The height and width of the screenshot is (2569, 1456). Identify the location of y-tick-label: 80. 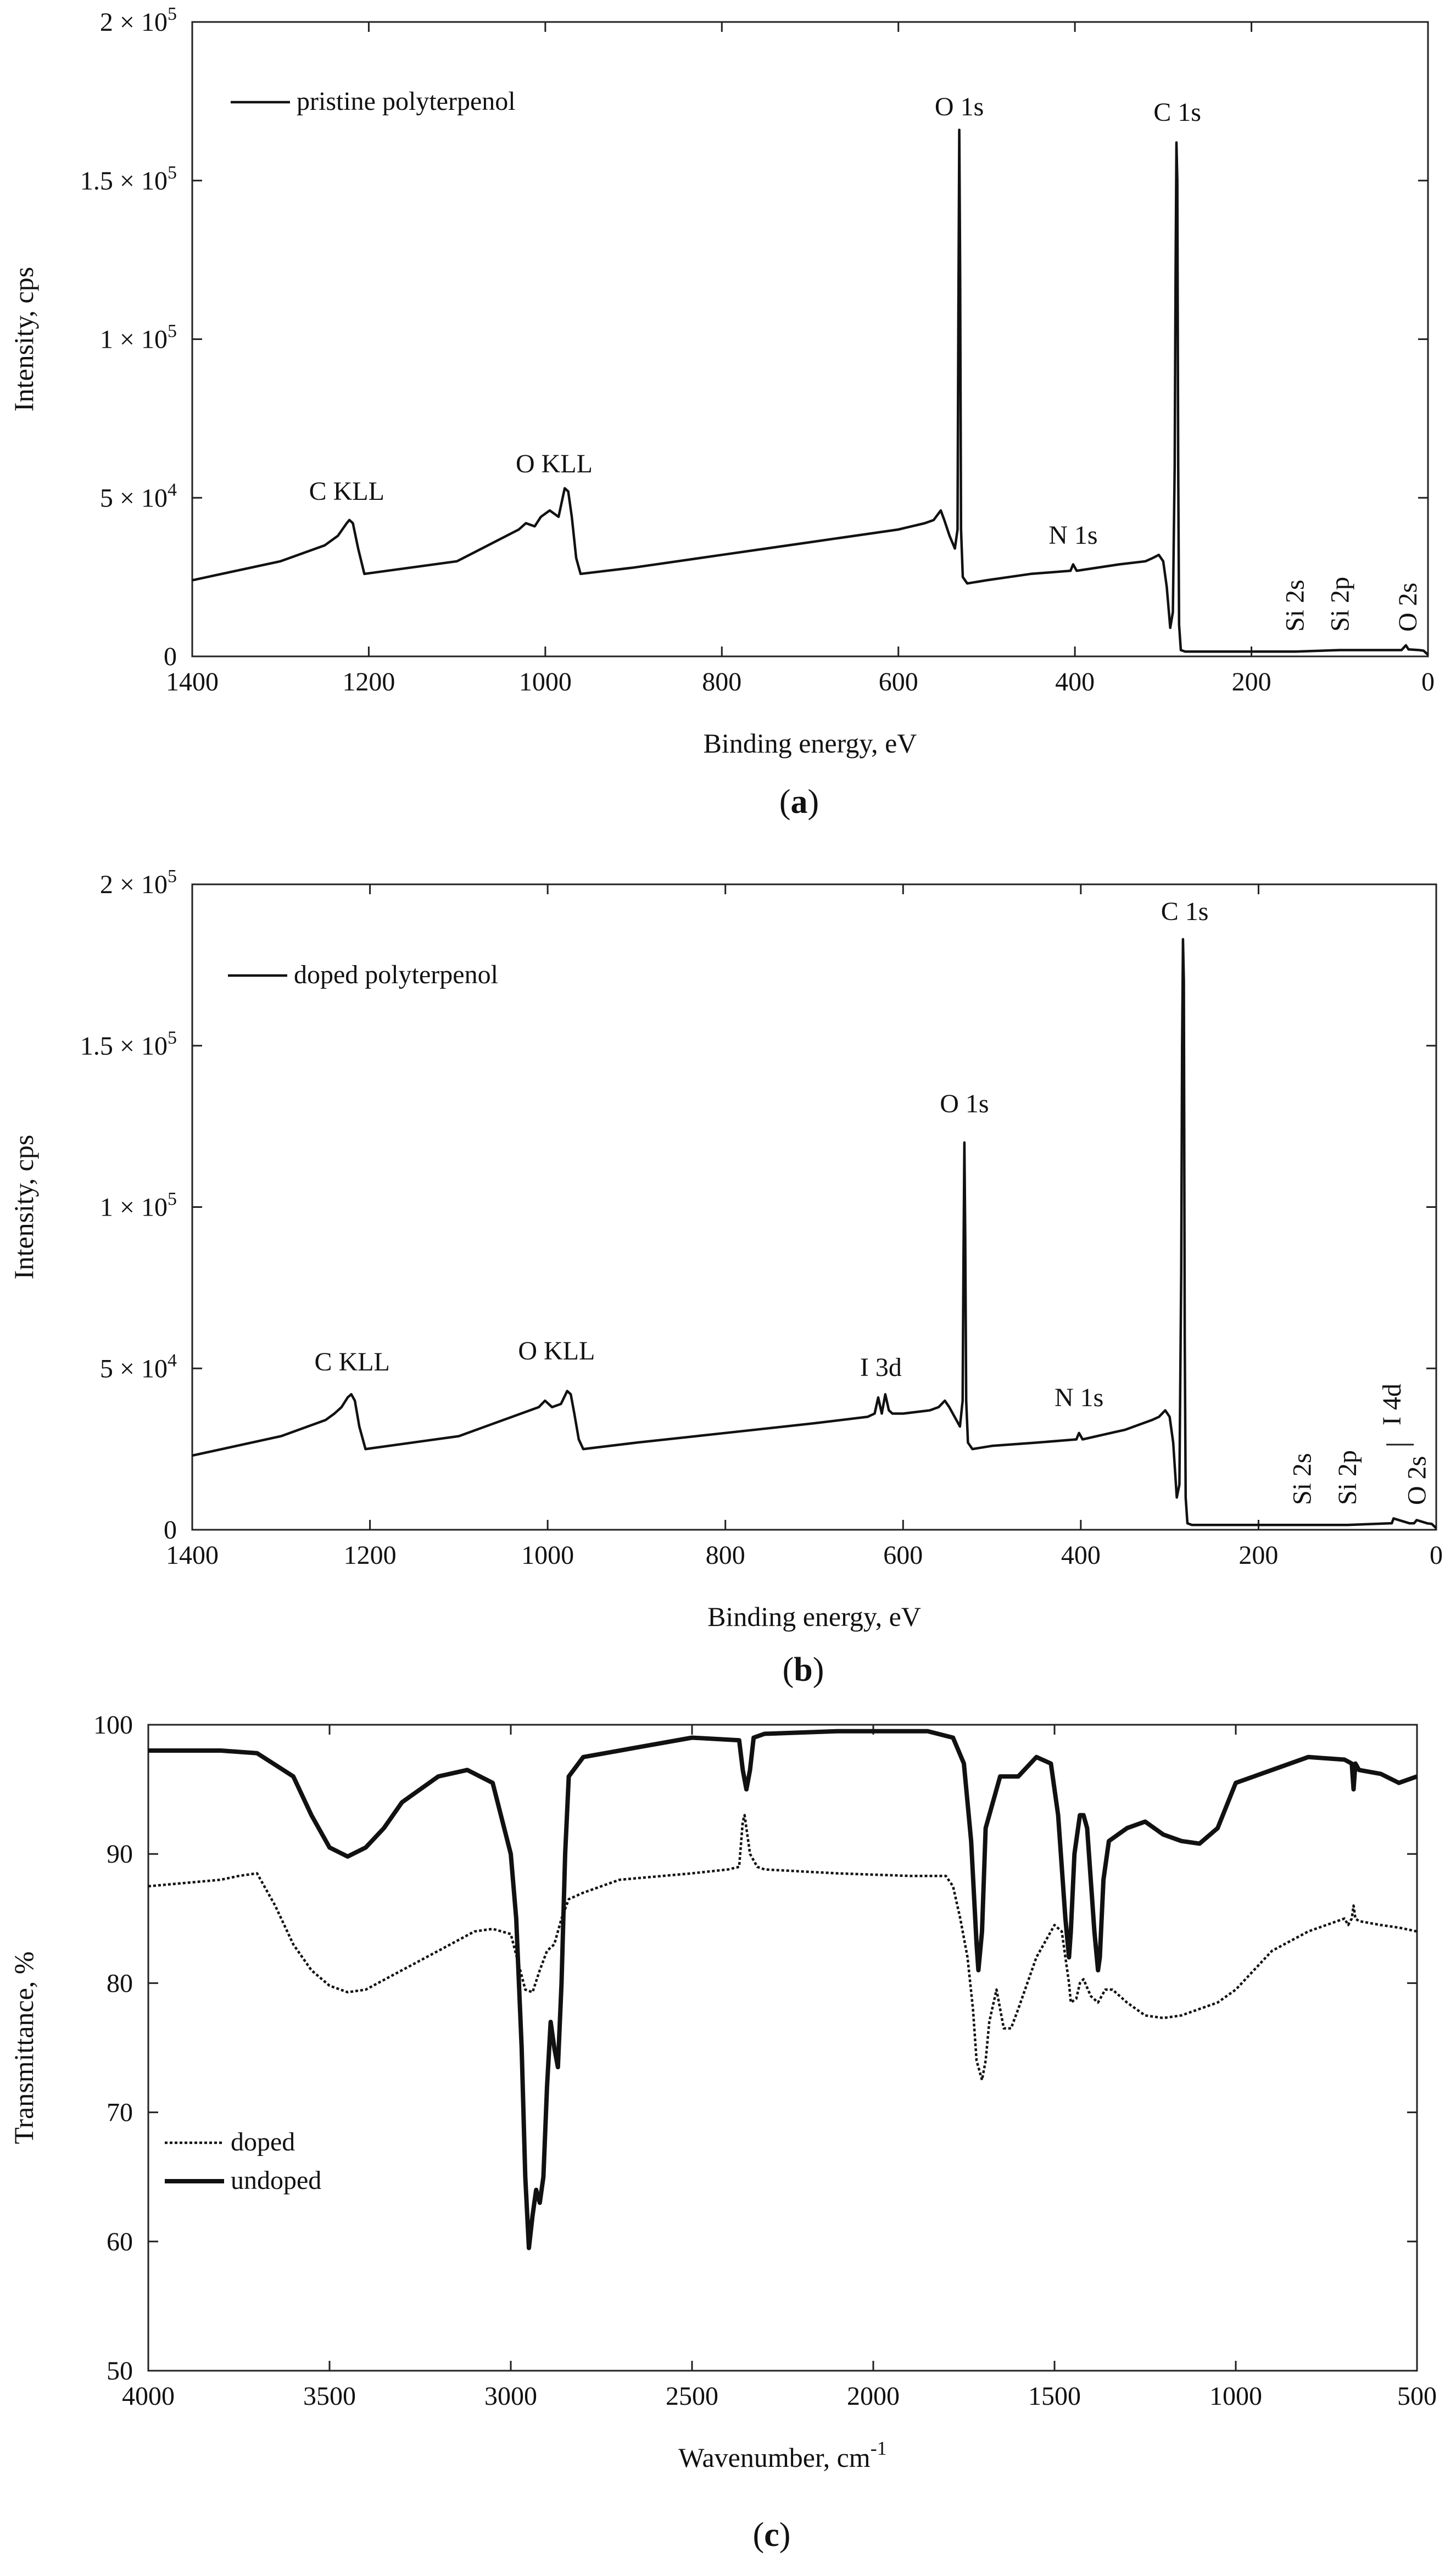
(120, 1983).